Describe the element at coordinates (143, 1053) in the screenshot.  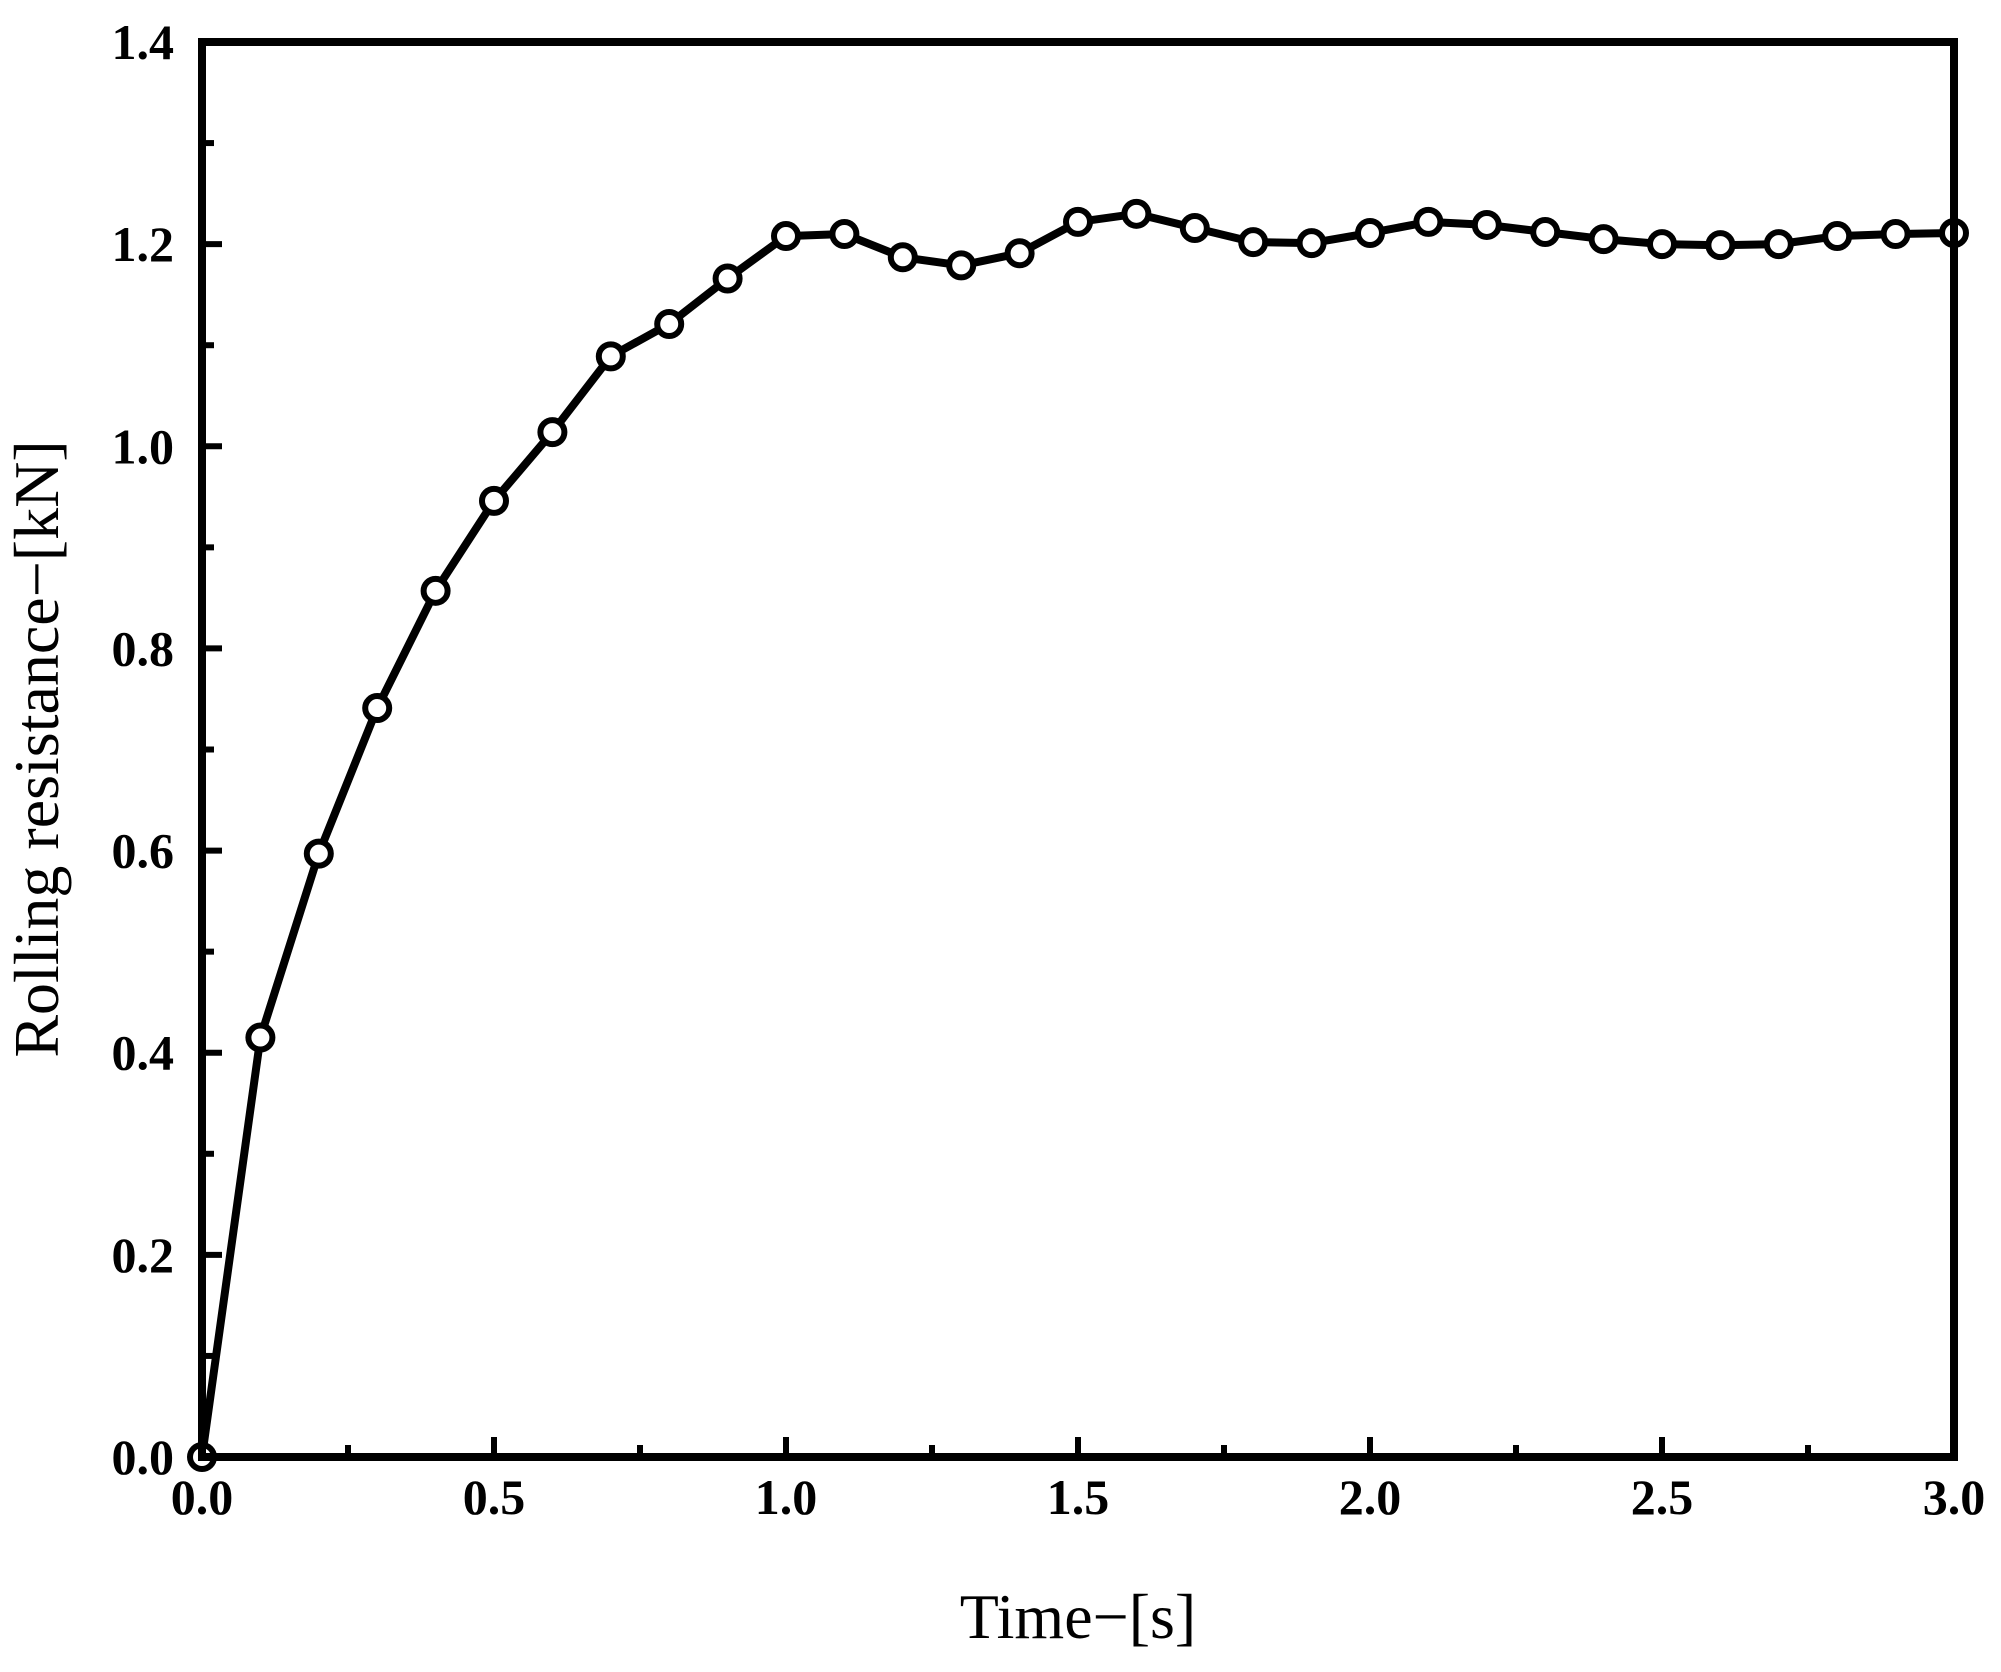
I see `y-tick-label: 0.4` at that location.